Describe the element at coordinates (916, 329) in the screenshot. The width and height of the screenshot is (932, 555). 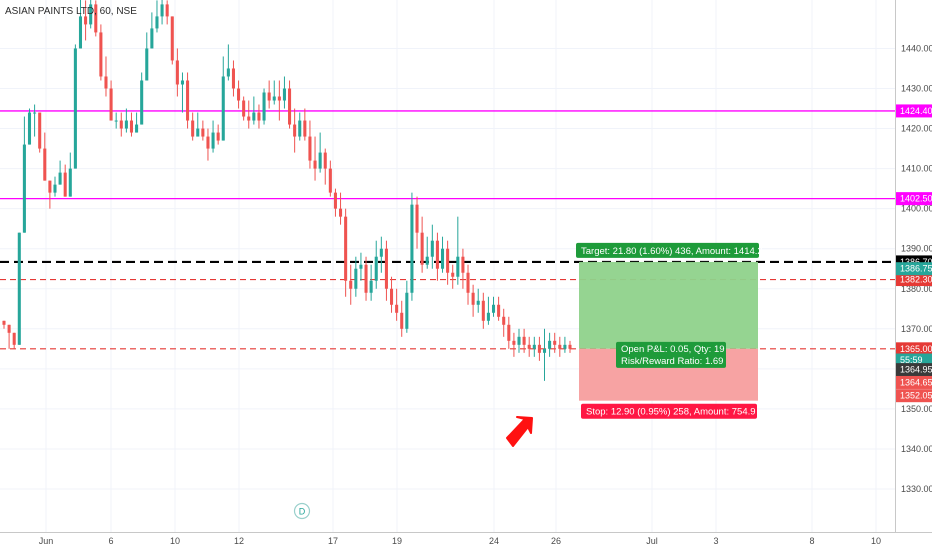
I see `y-tick-label: 1370.00` at that location.